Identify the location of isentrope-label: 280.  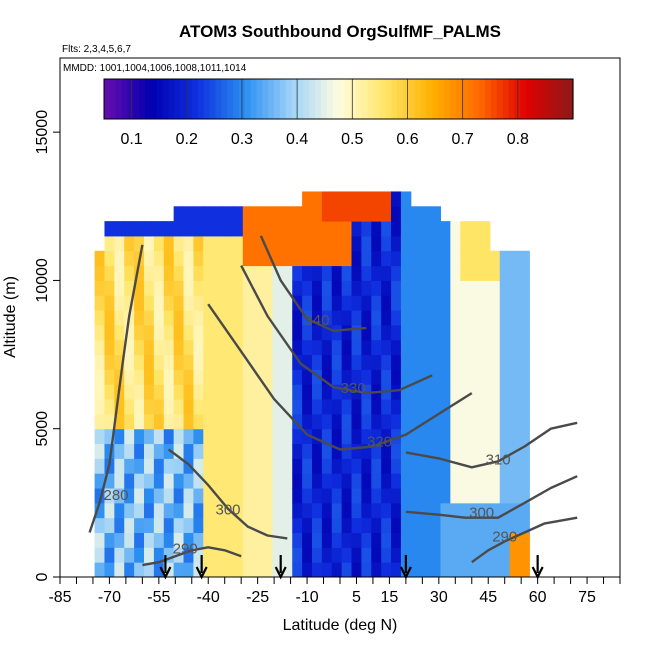
(115, 495).